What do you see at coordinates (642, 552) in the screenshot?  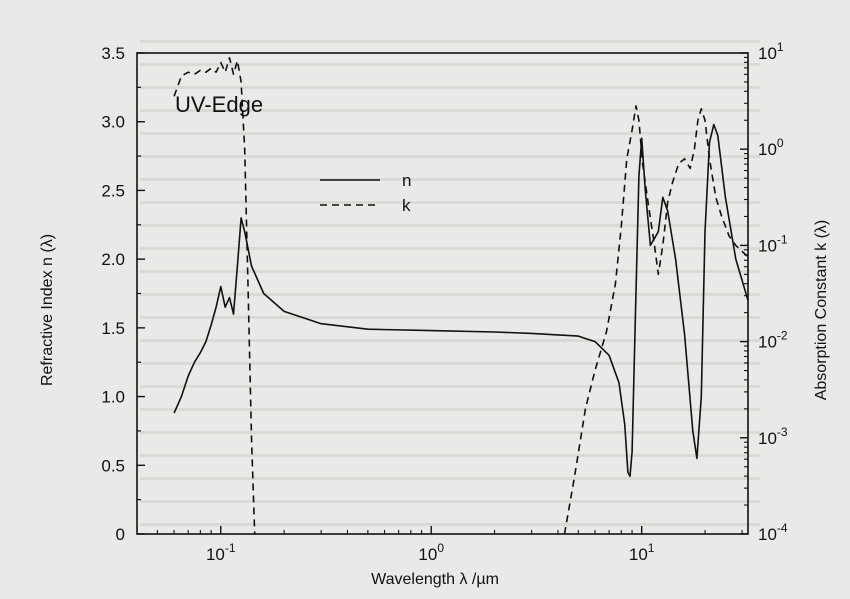 I see `x-tick-label: 10¹` at bounding box center [642, 552].